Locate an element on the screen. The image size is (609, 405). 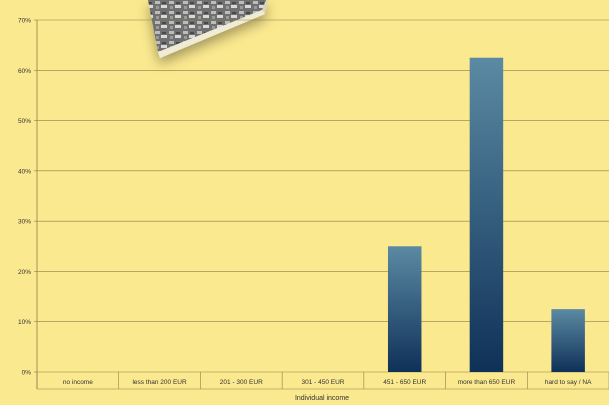
y-tick-label: 40% is located at coordinates (24, 171).